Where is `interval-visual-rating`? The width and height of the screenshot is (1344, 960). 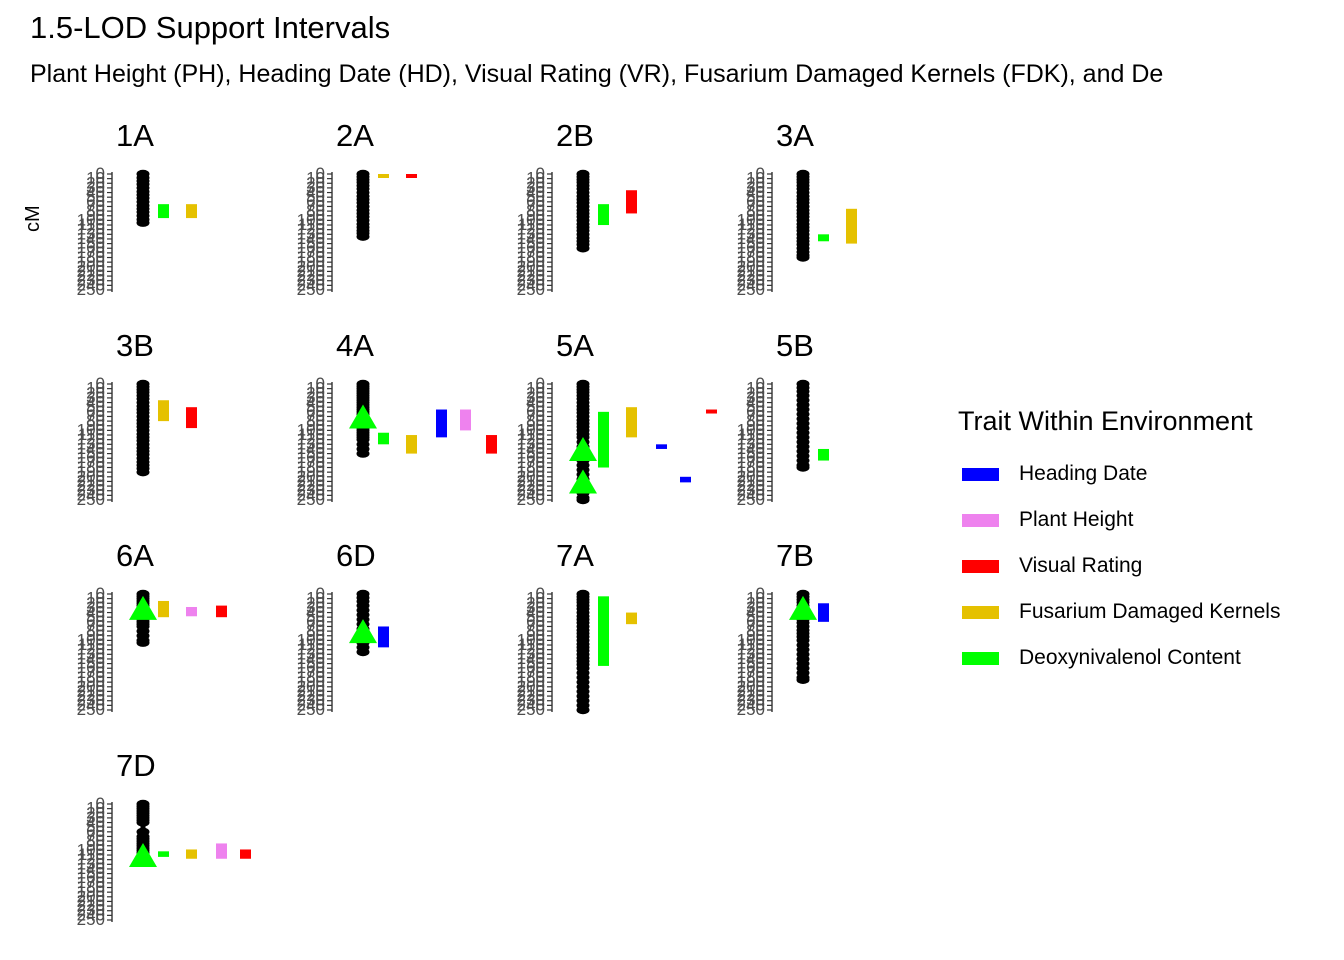
interval-visual-rating is located at coordinates (411, 176).